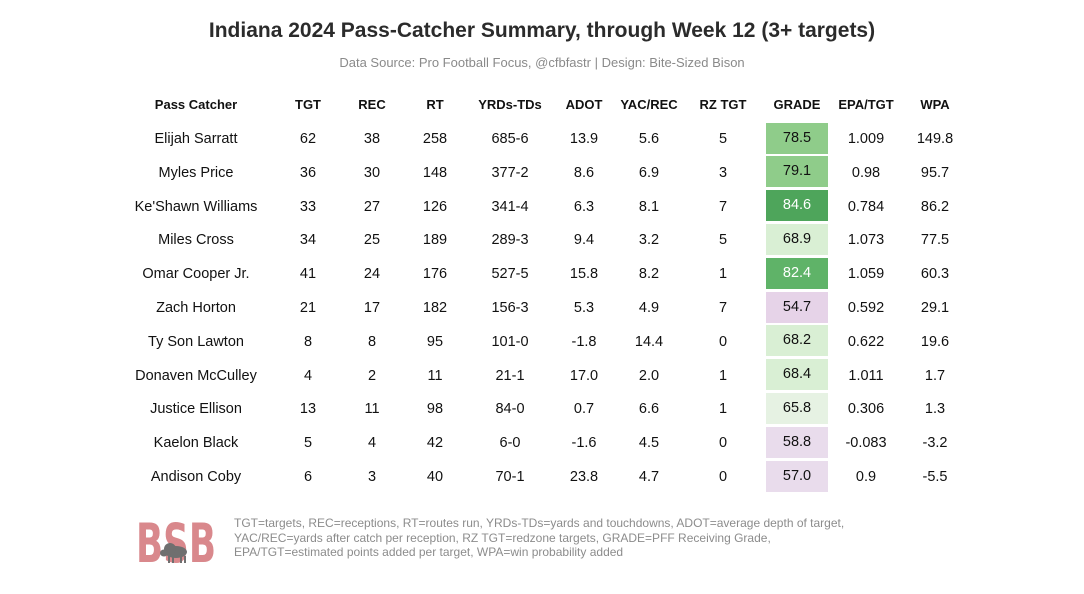 This screenshot has height=594, width=1084. Describe the element at coordinates (649, 443) in the screenshot. I see `cell-yac-rec: 4.5` at that location.